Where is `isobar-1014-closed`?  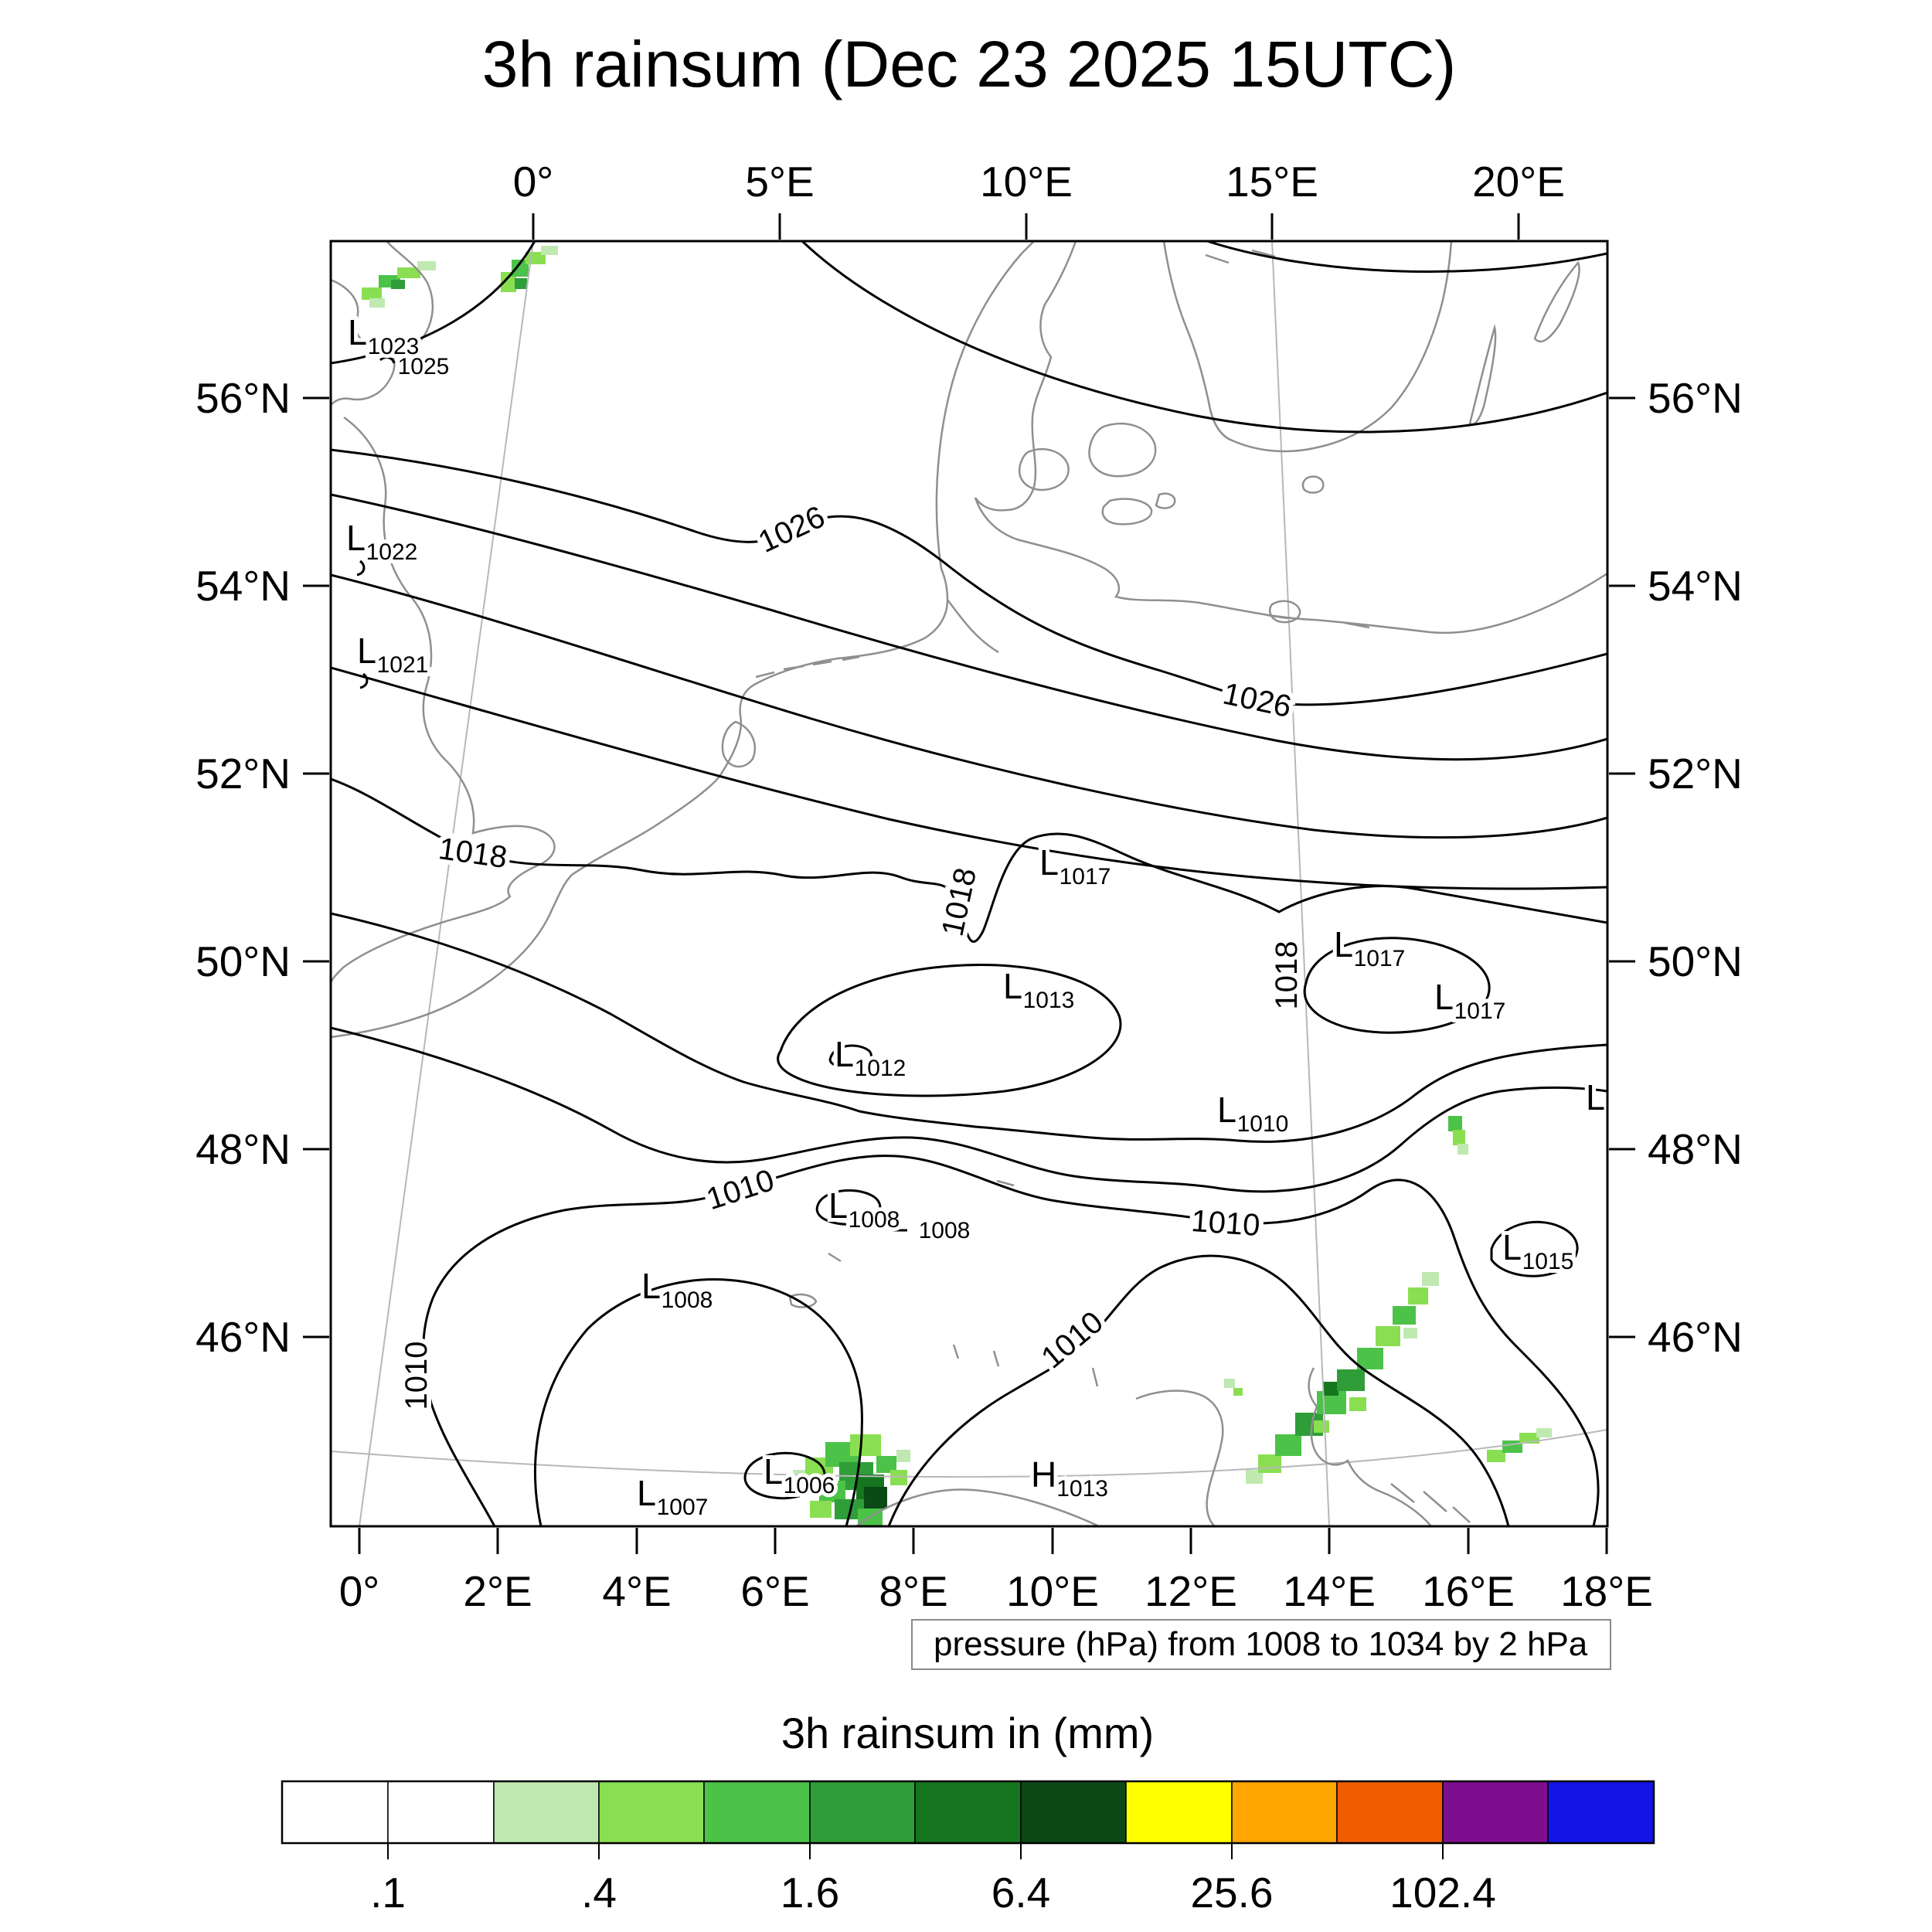
isobar-1014-closed is located at coordinates (1534, 1248).